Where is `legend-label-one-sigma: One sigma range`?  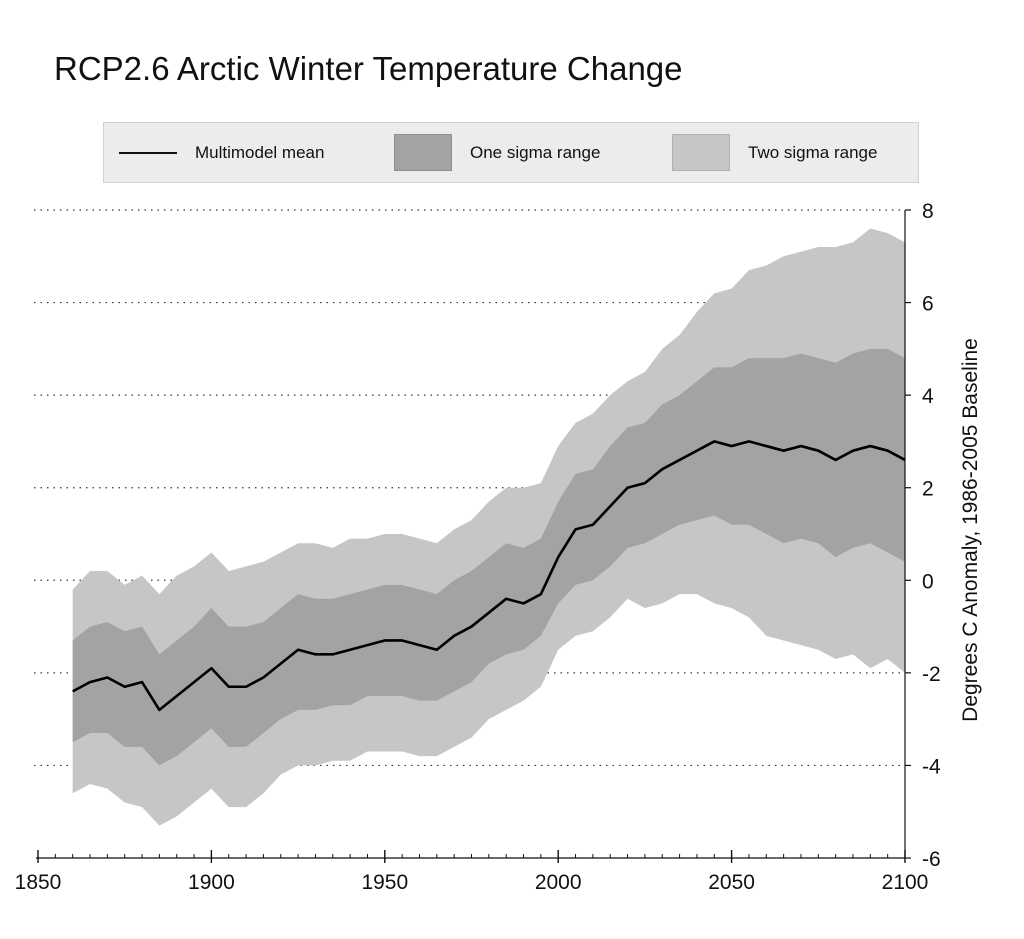 legend-label-one-sigma: One sigma range is located at coordinates (535, 152).